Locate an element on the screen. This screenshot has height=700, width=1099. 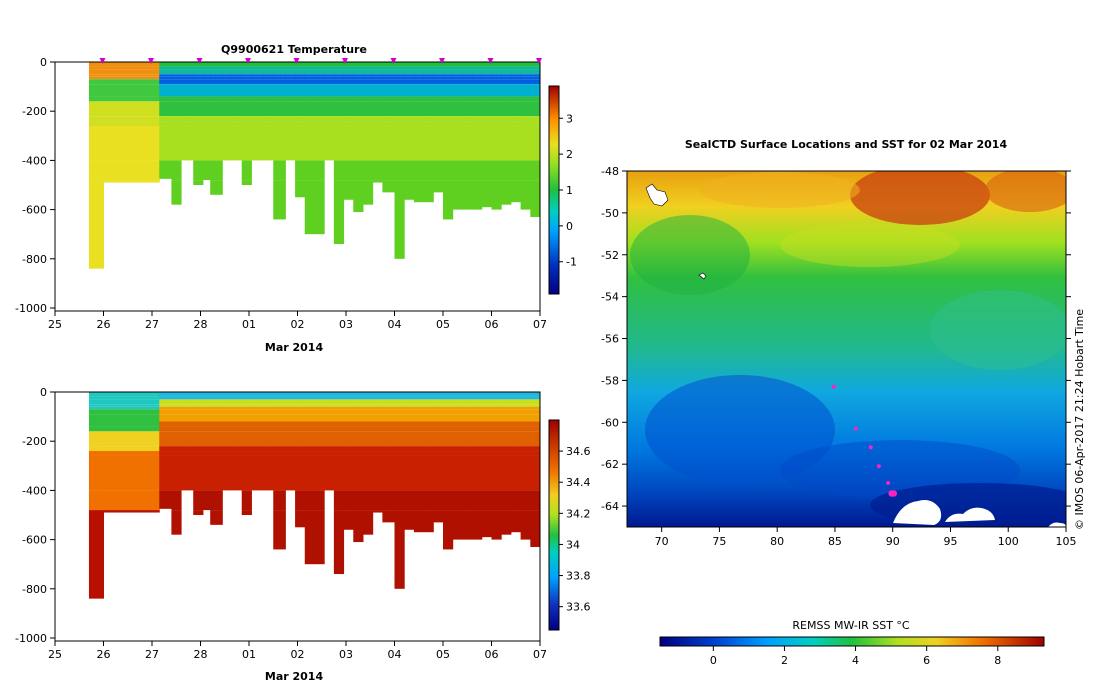
colorbar-tick-label: 33.8 is located at coordinates (578, 576).